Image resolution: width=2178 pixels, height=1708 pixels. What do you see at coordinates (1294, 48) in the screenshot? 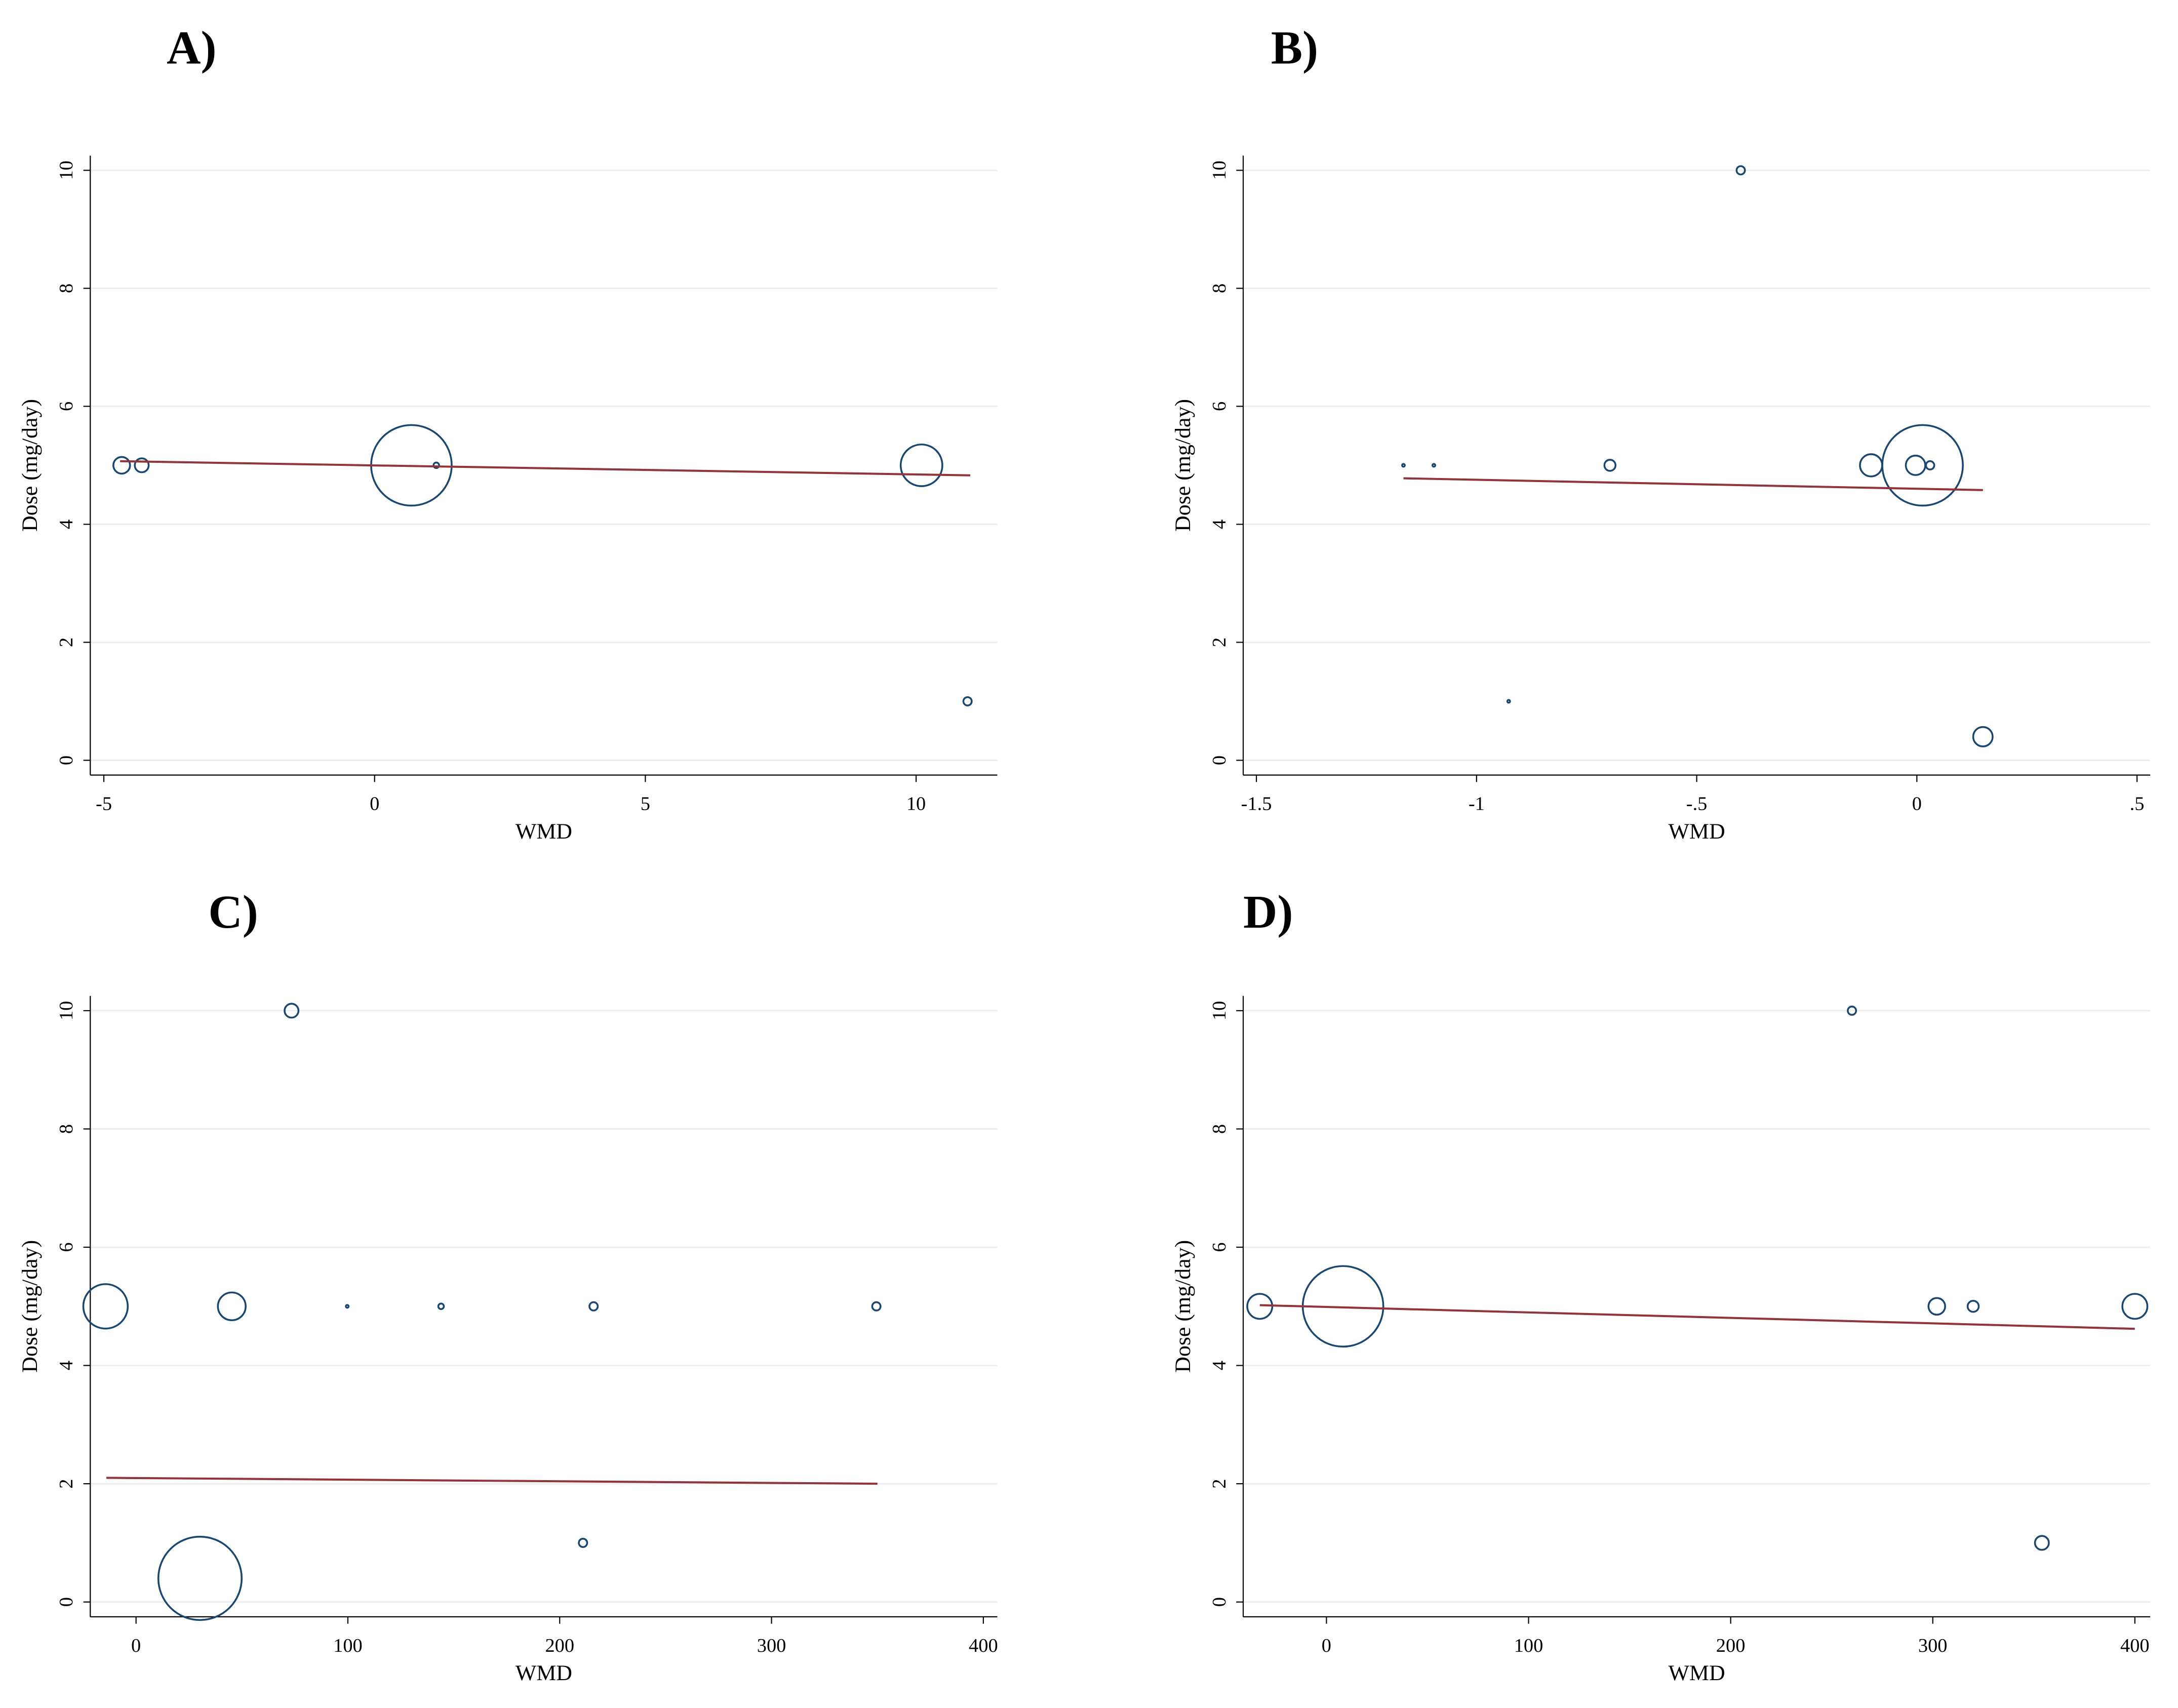
I see `panel-label: B)` at bounding box center [1294, 48].